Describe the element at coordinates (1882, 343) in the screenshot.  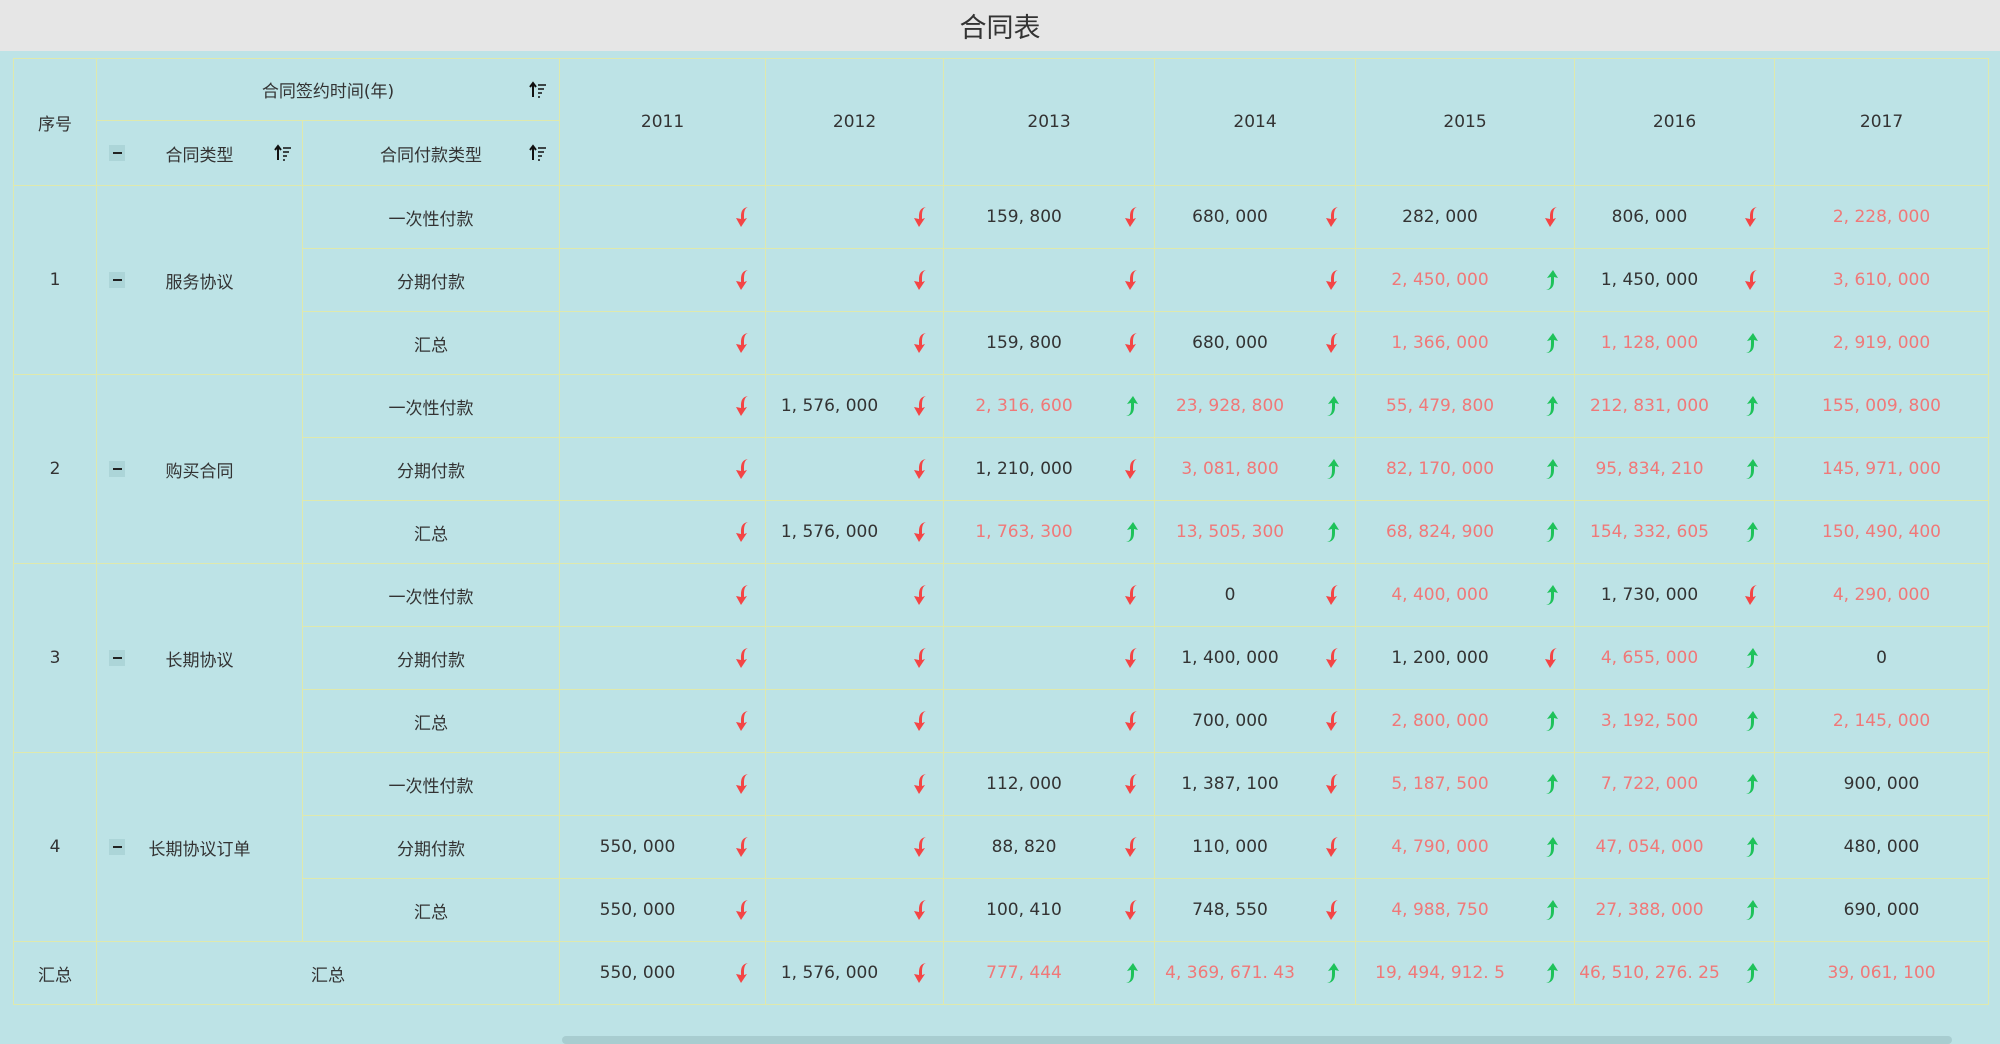
I see `value-cell: 2, 919, 000` at that location.